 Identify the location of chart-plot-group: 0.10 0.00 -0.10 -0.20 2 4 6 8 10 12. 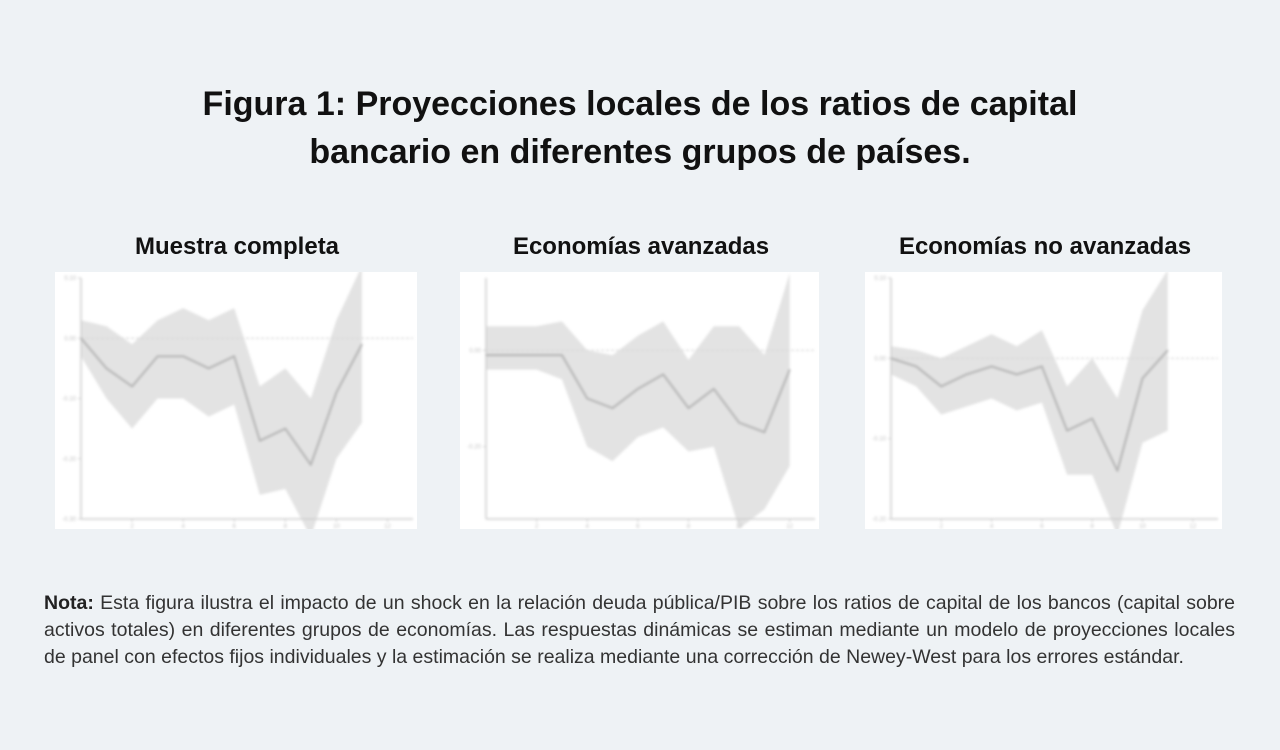
(1045, 400).